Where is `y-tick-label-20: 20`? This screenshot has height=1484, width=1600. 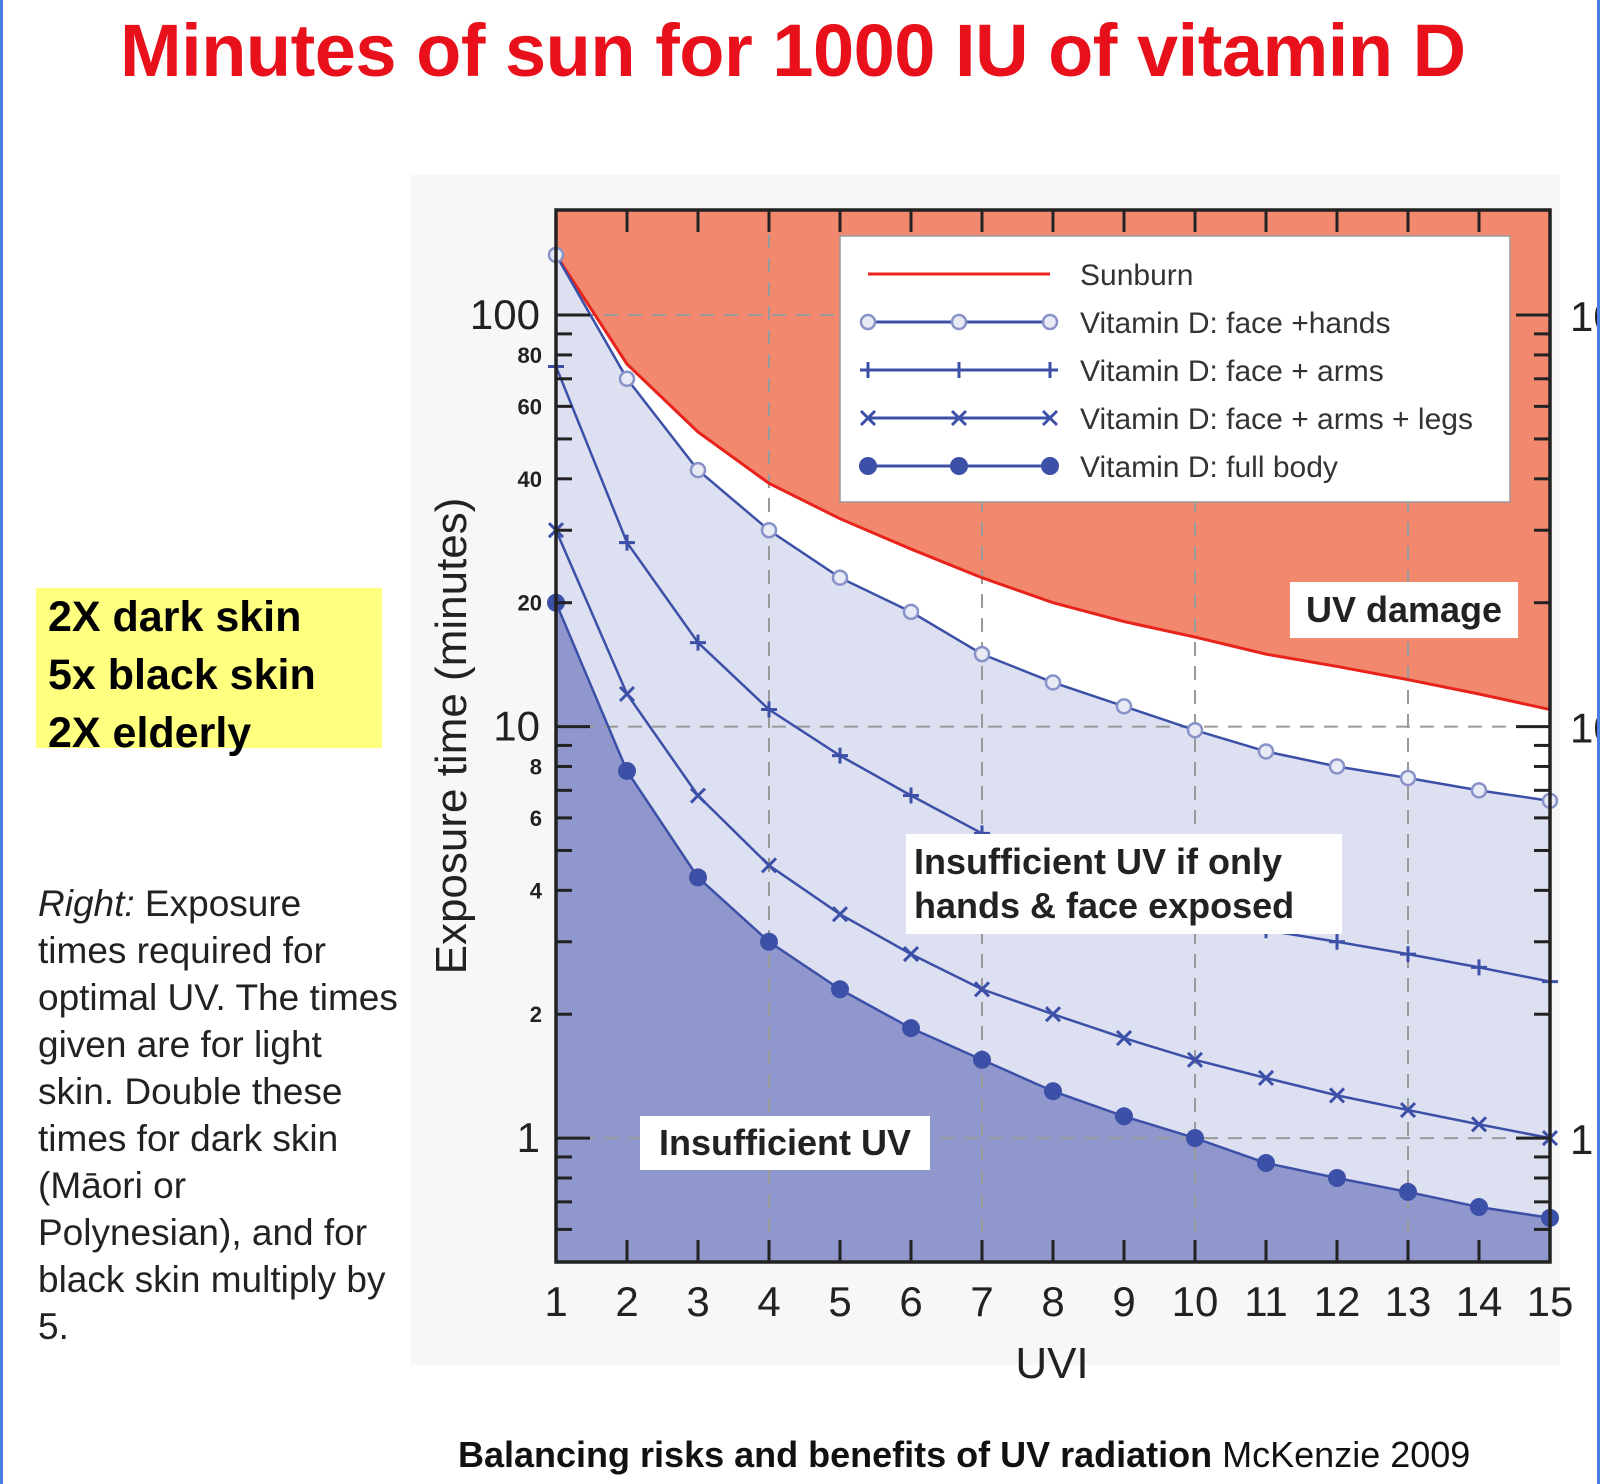 y-tick-label-20: 20 is located at coordinates (530, 603).